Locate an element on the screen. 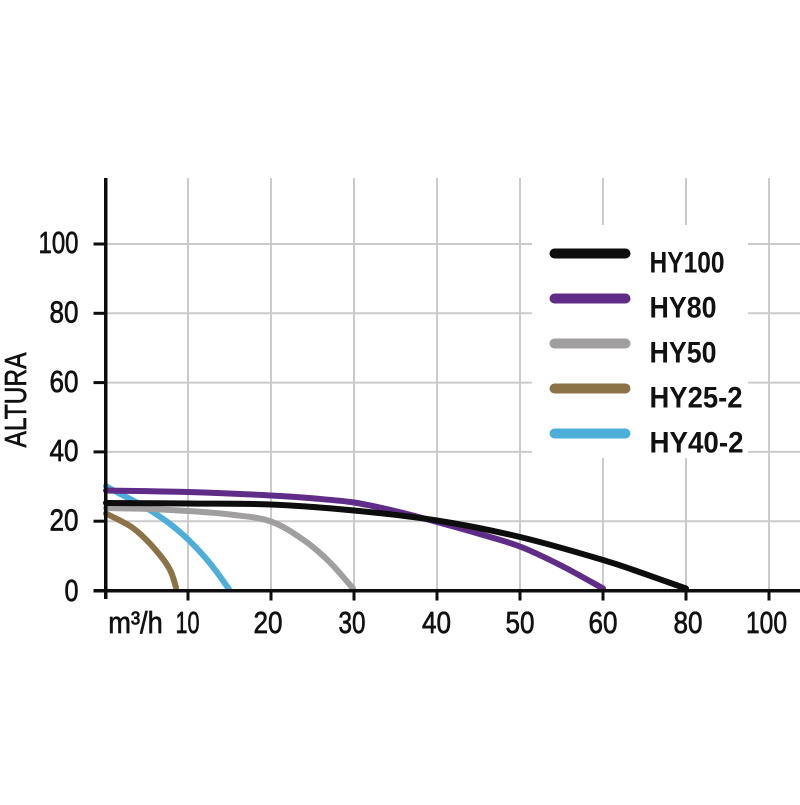  svg-text: HY80 is located at coordinates (683, 308).